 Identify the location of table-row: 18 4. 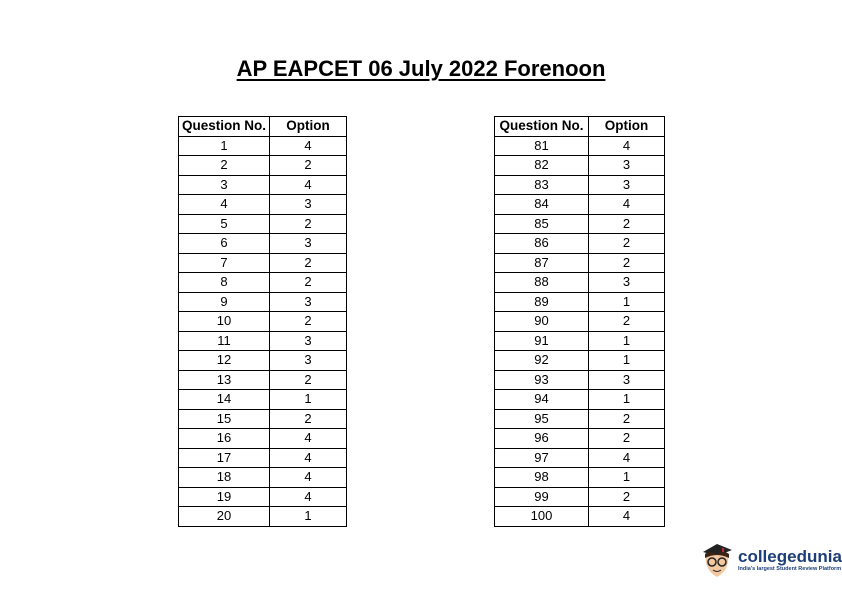
(262, 477).